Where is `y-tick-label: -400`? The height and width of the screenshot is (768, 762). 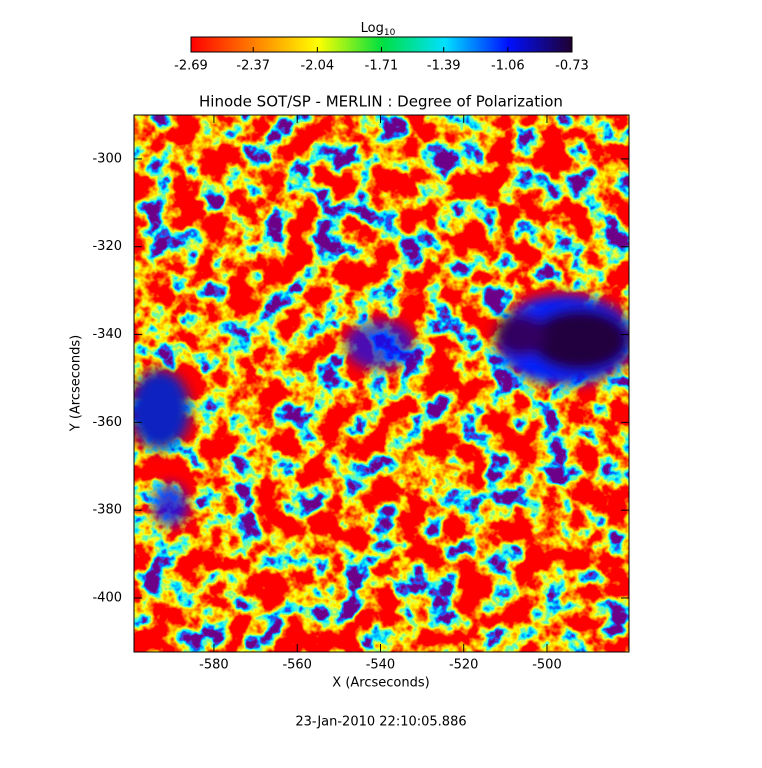
y-tick-label: -400 is located at coordinates (107, 597).